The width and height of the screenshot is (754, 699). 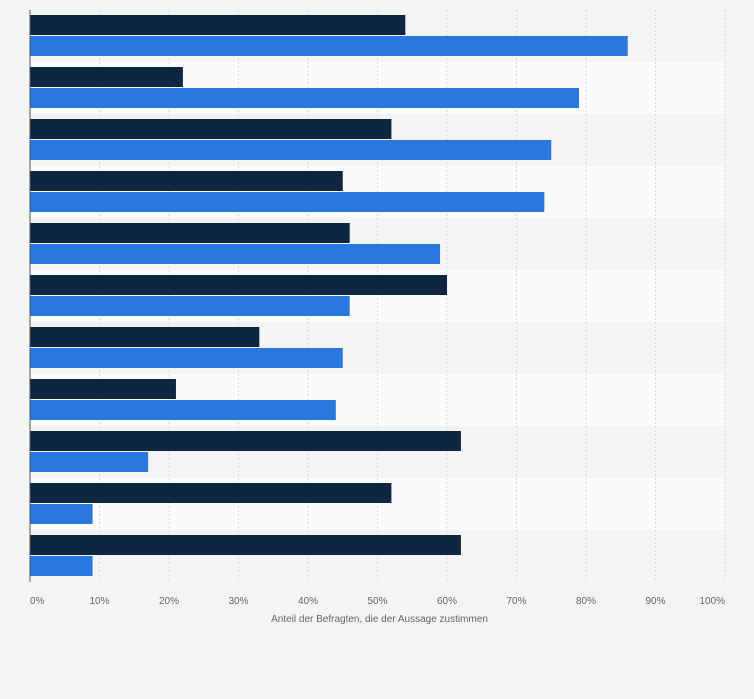 What do you see at coordinates (308, 601) in the screenshot?
I see `x-tick-label: 40%` at bounding box center [308, 601].